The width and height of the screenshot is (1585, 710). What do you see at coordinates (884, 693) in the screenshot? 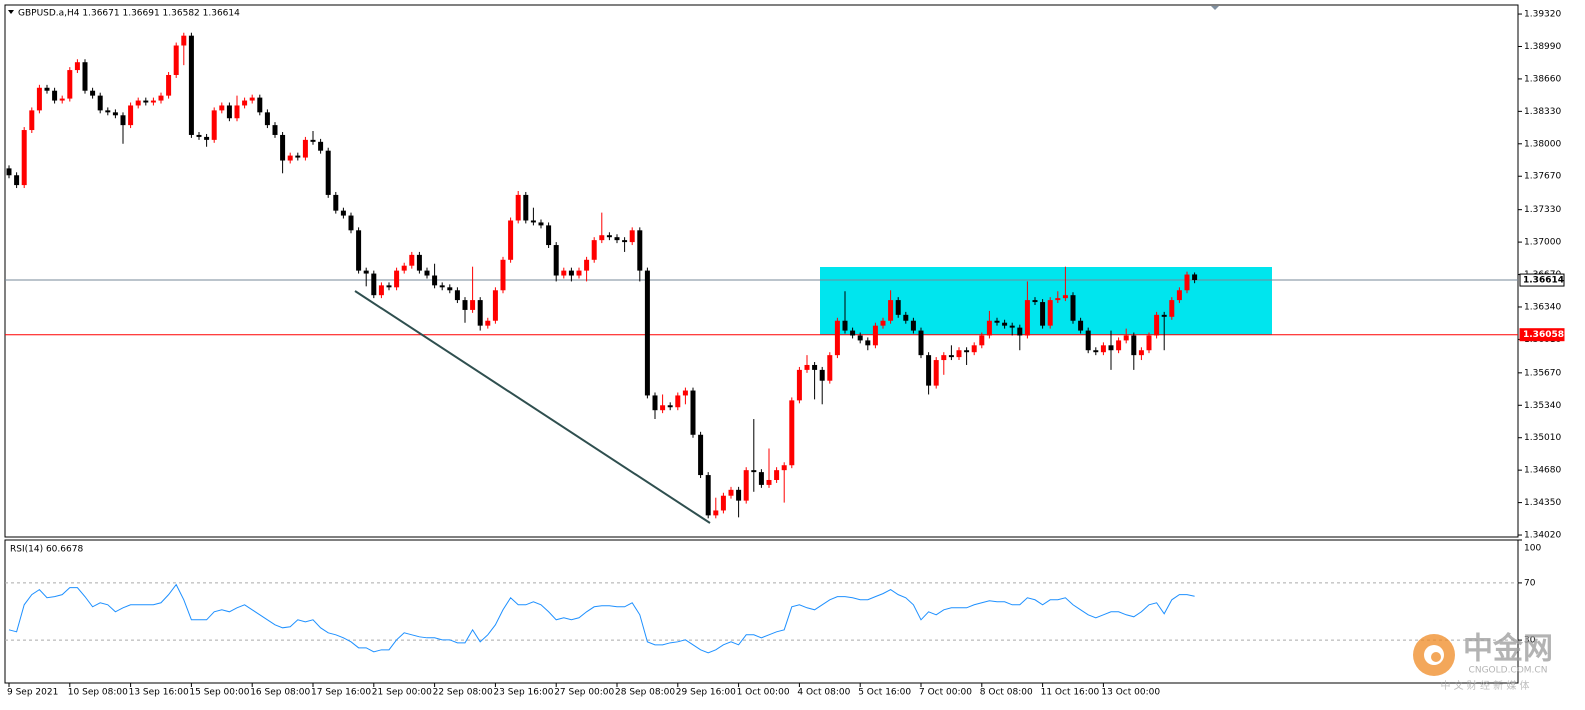
I see `x-tick-label: 5 Oct 16:00` at bounding box center [884, 693].